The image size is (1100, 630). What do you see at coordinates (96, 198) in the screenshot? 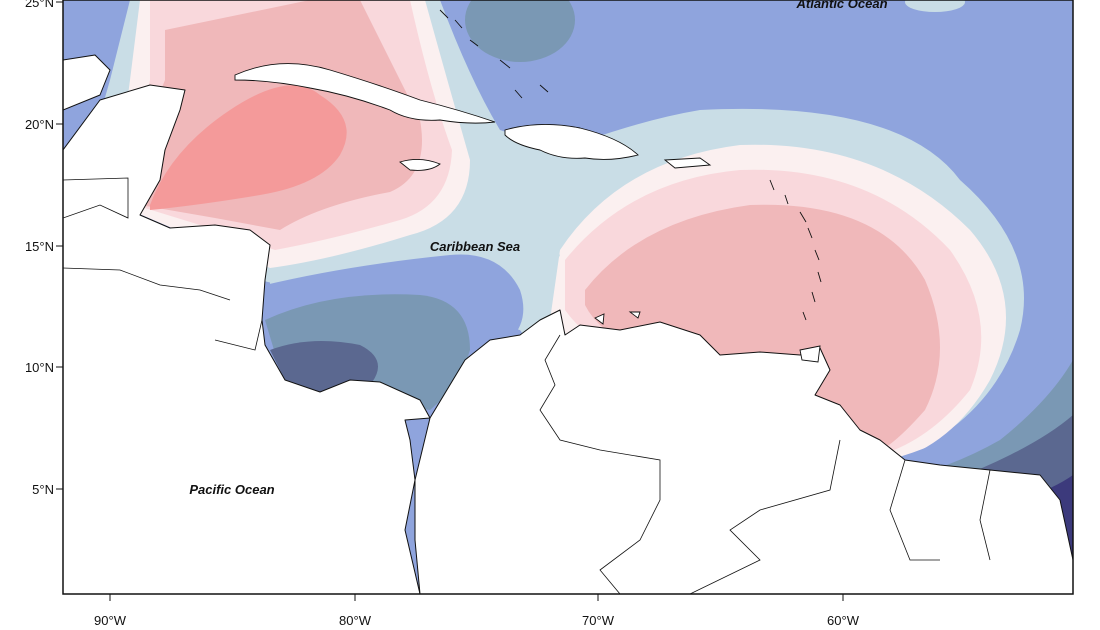
I see `border-mexico-guatemala` at bounding box center [96, 198].